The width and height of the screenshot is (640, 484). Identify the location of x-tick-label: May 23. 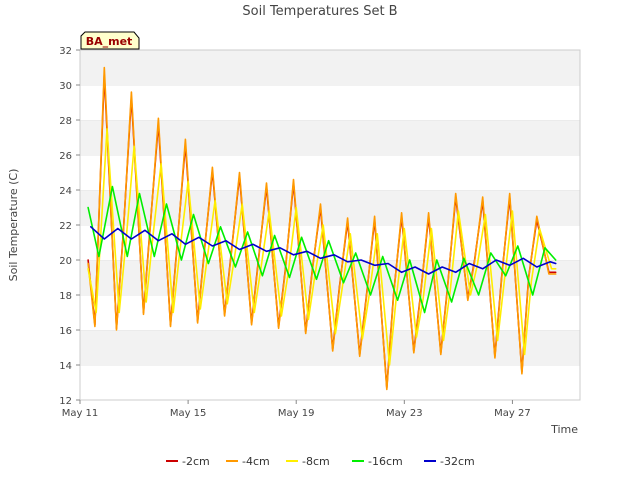
(404, 413).